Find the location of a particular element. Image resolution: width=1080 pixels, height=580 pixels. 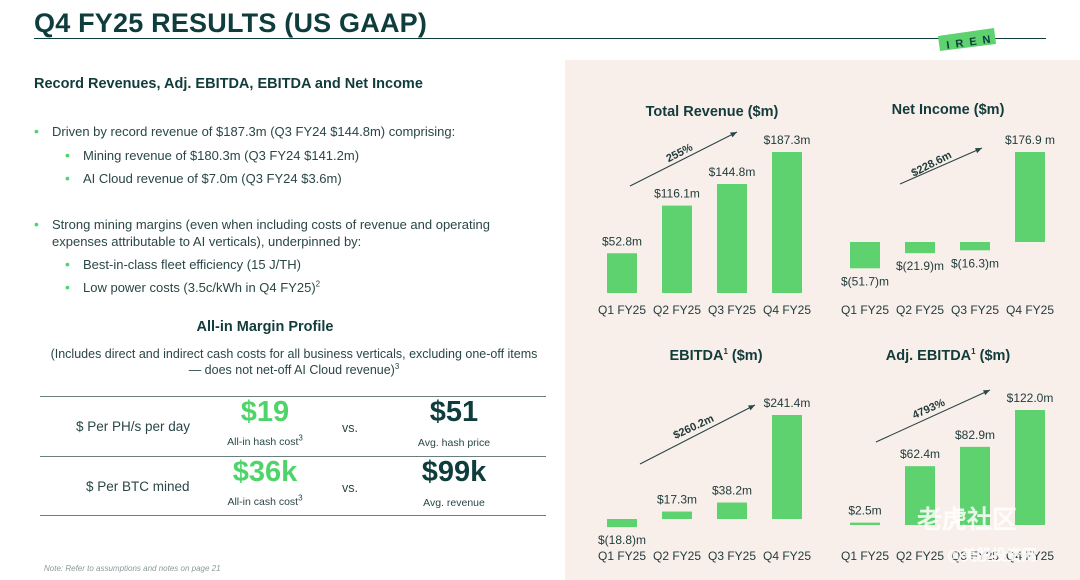

cash-cost-value: $36k is located at coordinates (265, 472).